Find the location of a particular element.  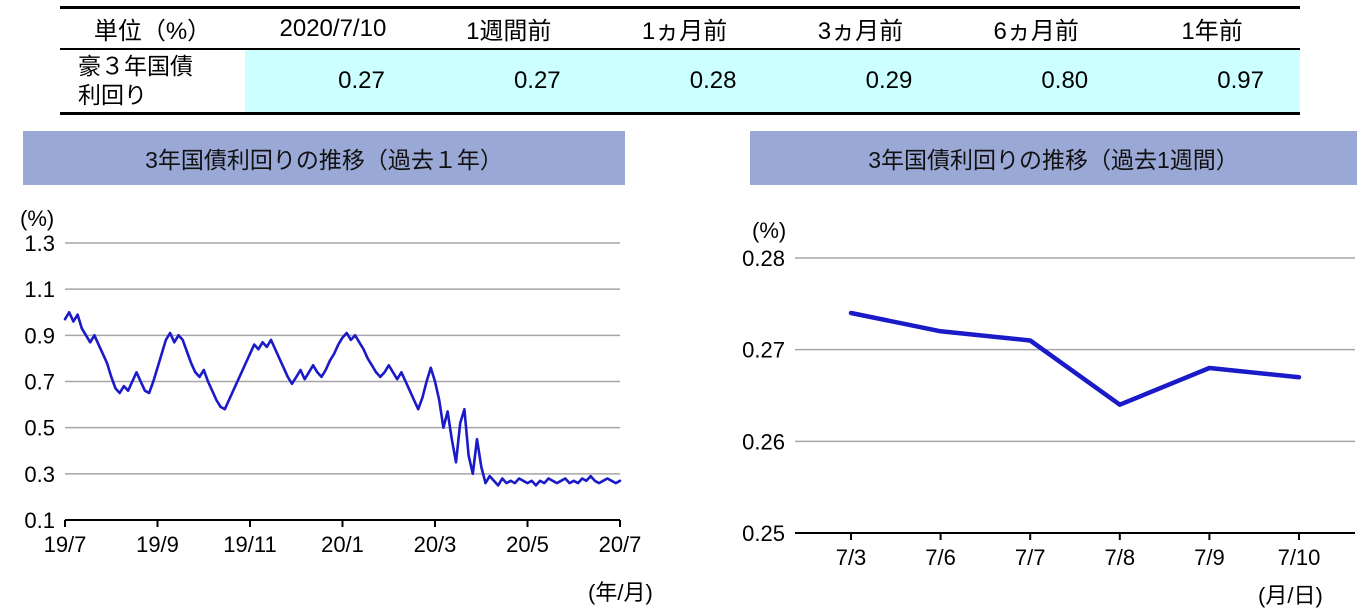

col-header-6m: 6ヵ月前 is located at coordinates (1036, 31).